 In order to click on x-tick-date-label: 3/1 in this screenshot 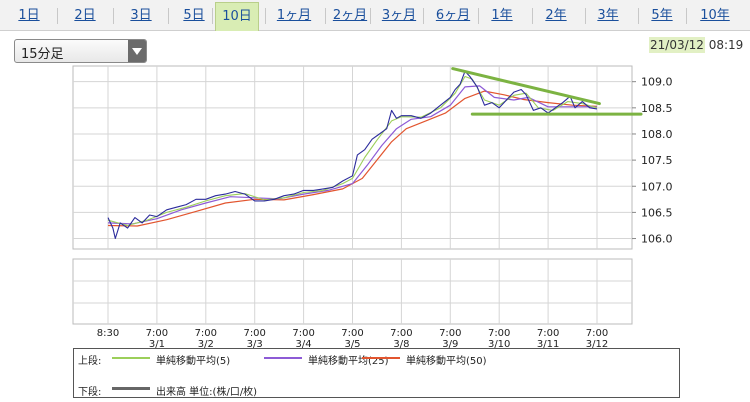, I will do `click(157, 344)`.